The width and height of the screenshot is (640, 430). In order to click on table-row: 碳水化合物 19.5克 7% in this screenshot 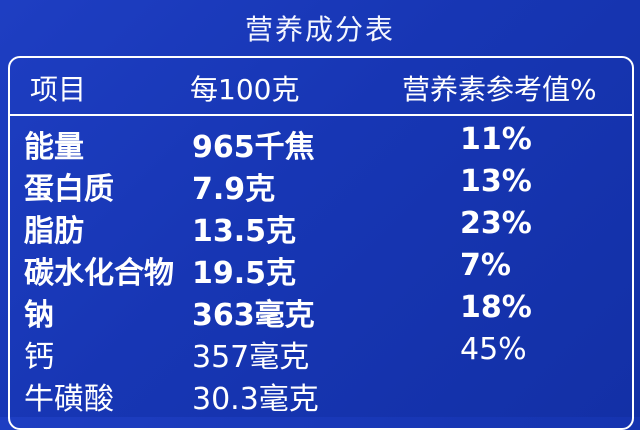, I will do `click(321, 269)`.